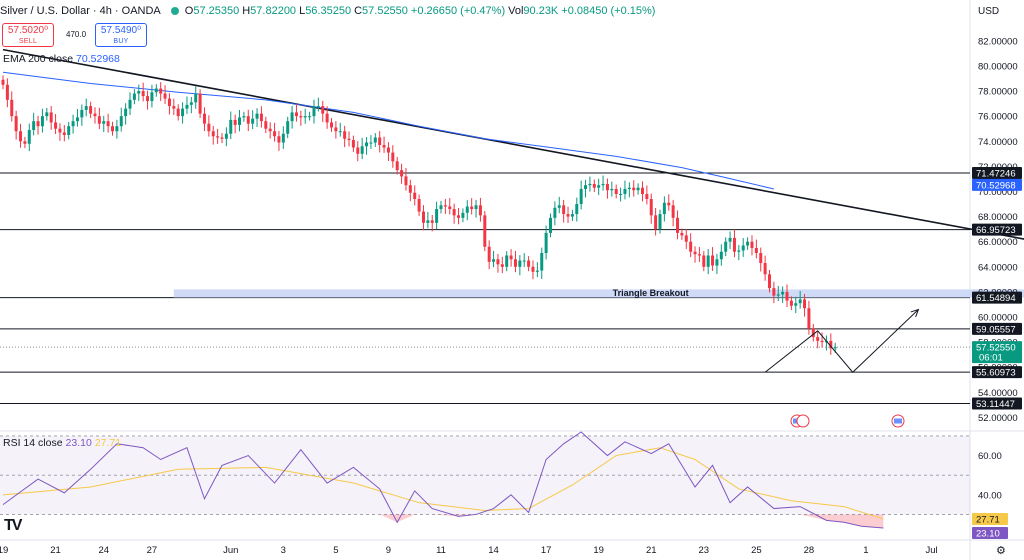  What do you see at coordinates (996, 348) in the screenshot?
I see `last-price-label: 57.52550` at bounding box center [996, 348].